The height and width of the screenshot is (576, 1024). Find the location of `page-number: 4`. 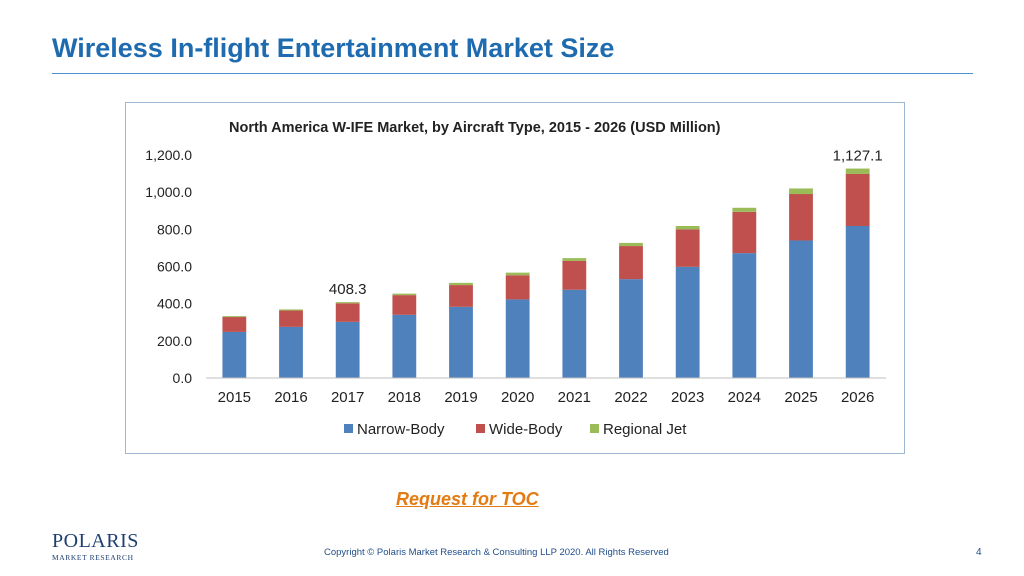

page-number: 4 is located at coordinates (979, 552).